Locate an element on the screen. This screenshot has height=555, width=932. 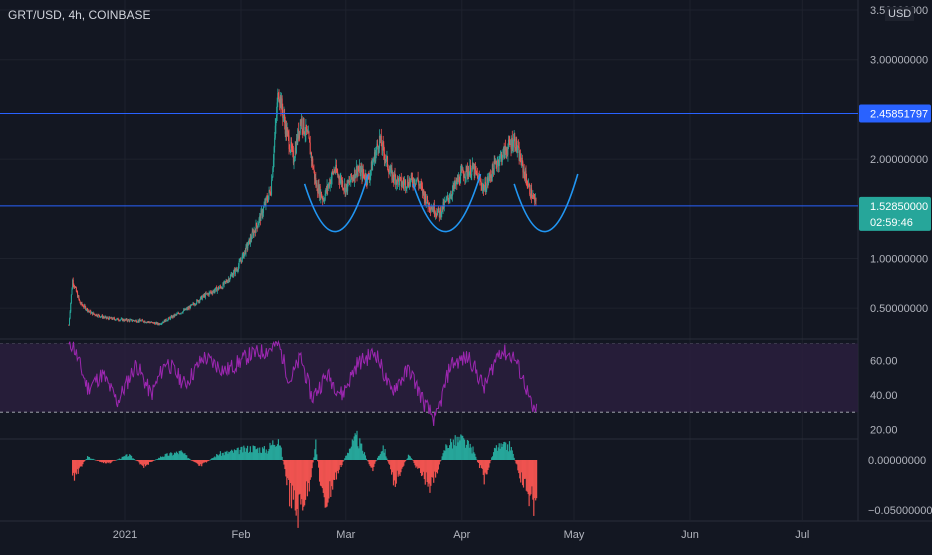
rsi-line is located at coordinates (303, 383).